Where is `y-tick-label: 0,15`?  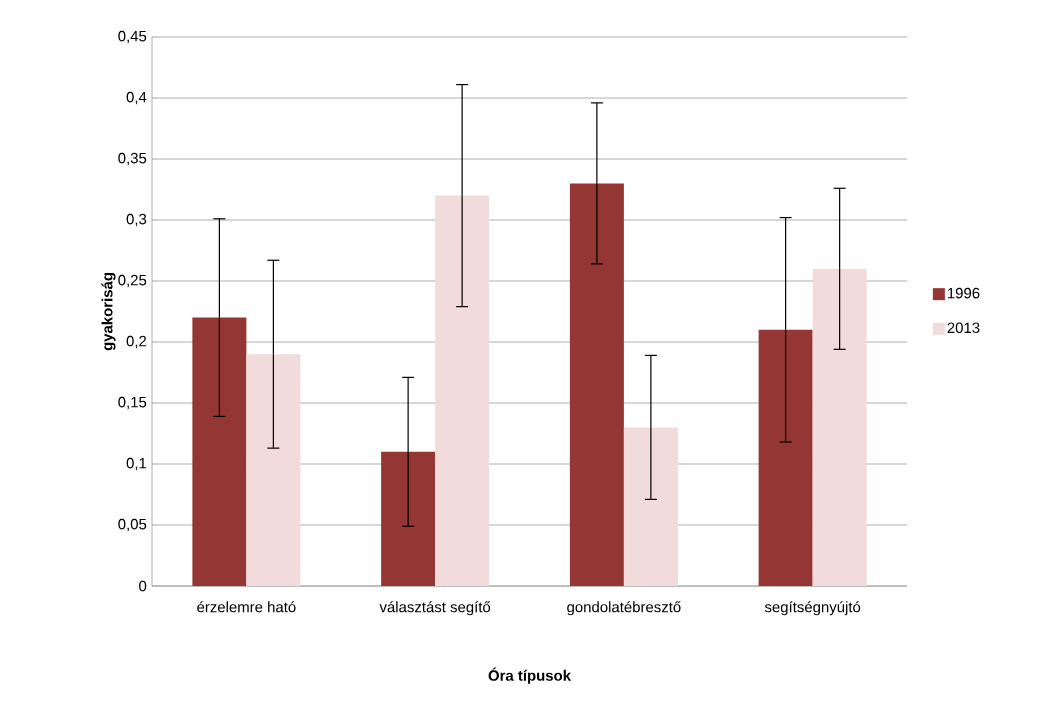 y-tick-label: 0,15 is located at coordinates (132, 403).